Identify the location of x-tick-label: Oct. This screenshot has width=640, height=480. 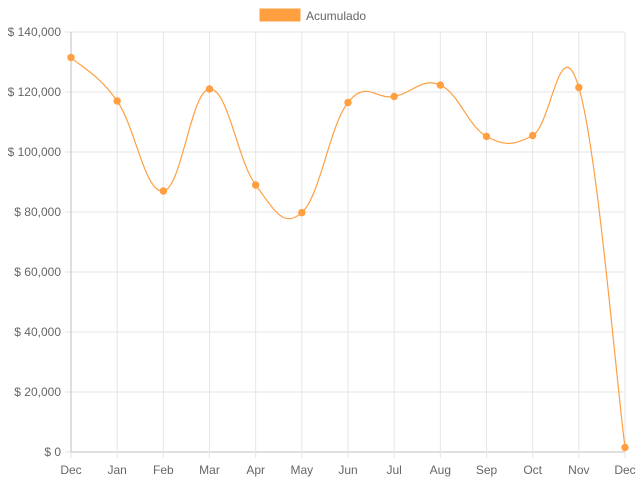
(532, 470).